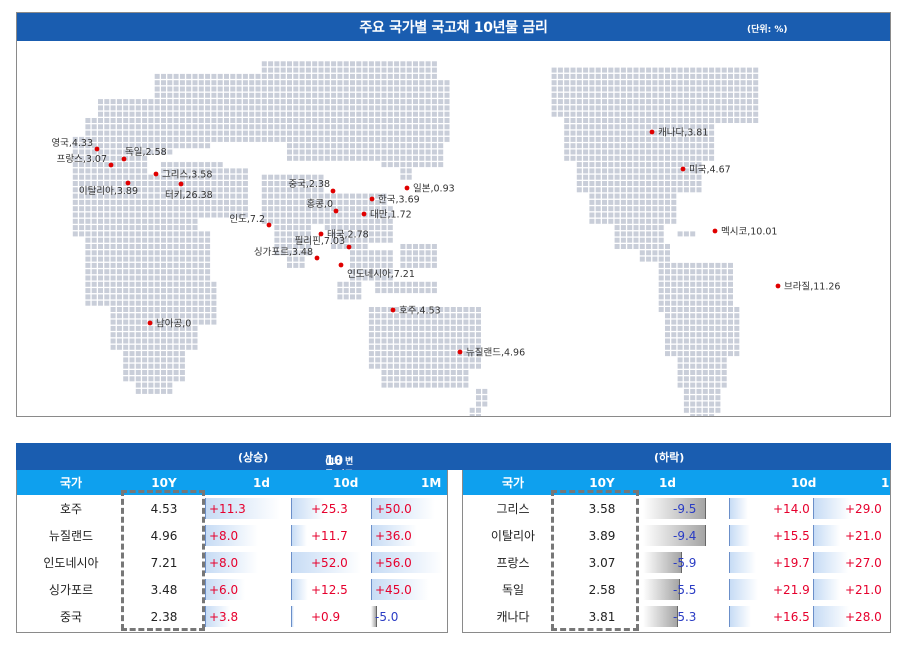  I want to click on change-d1-cell: +11.3, so click(246, 508).